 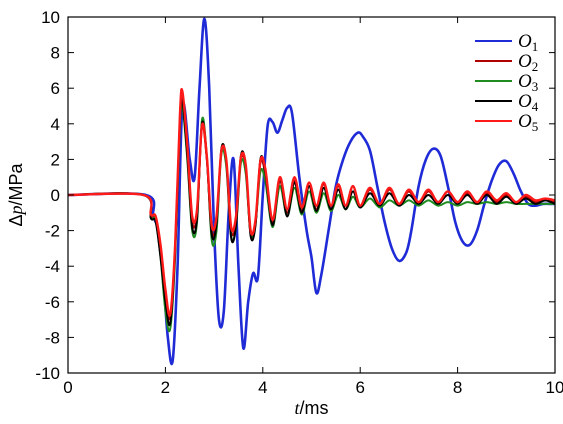 What do you see at coordinates (55, 195) in the screenshot?
I see `y-tick-label: 0` at bounding box center [55, 195].